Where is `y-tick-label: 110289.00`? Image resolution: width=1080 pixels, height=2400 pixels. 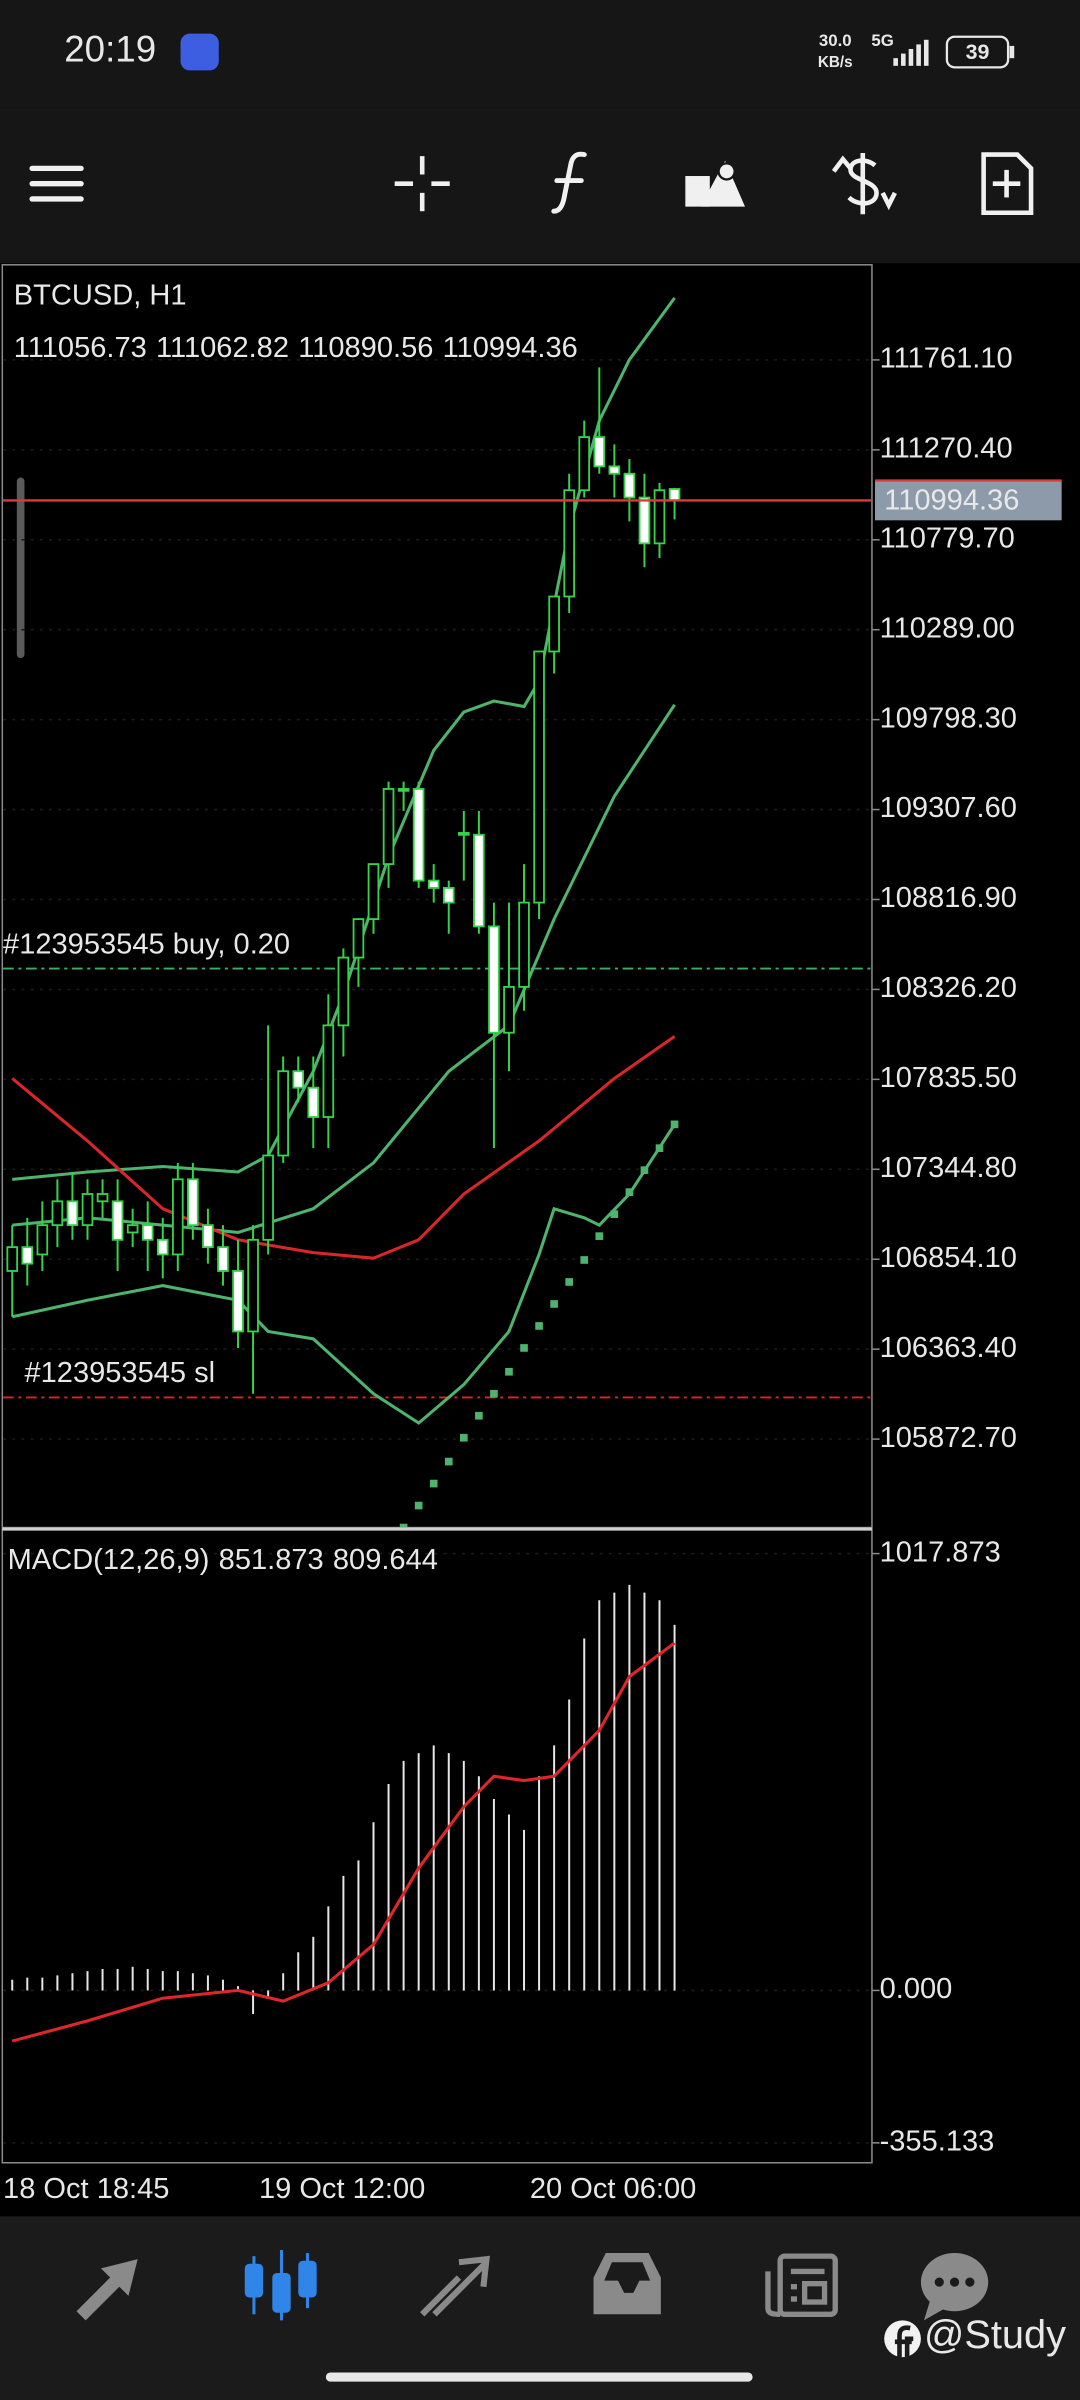
y-tick-label: 110289.00 is located at coordinates (947, 628).